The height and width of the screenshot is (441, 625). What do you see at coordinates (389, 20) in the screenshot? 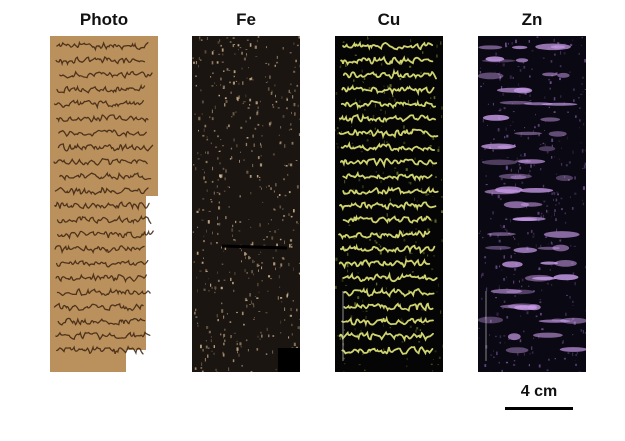
I see `panel-title-cu: Cu` at bounding box center [389, 20].